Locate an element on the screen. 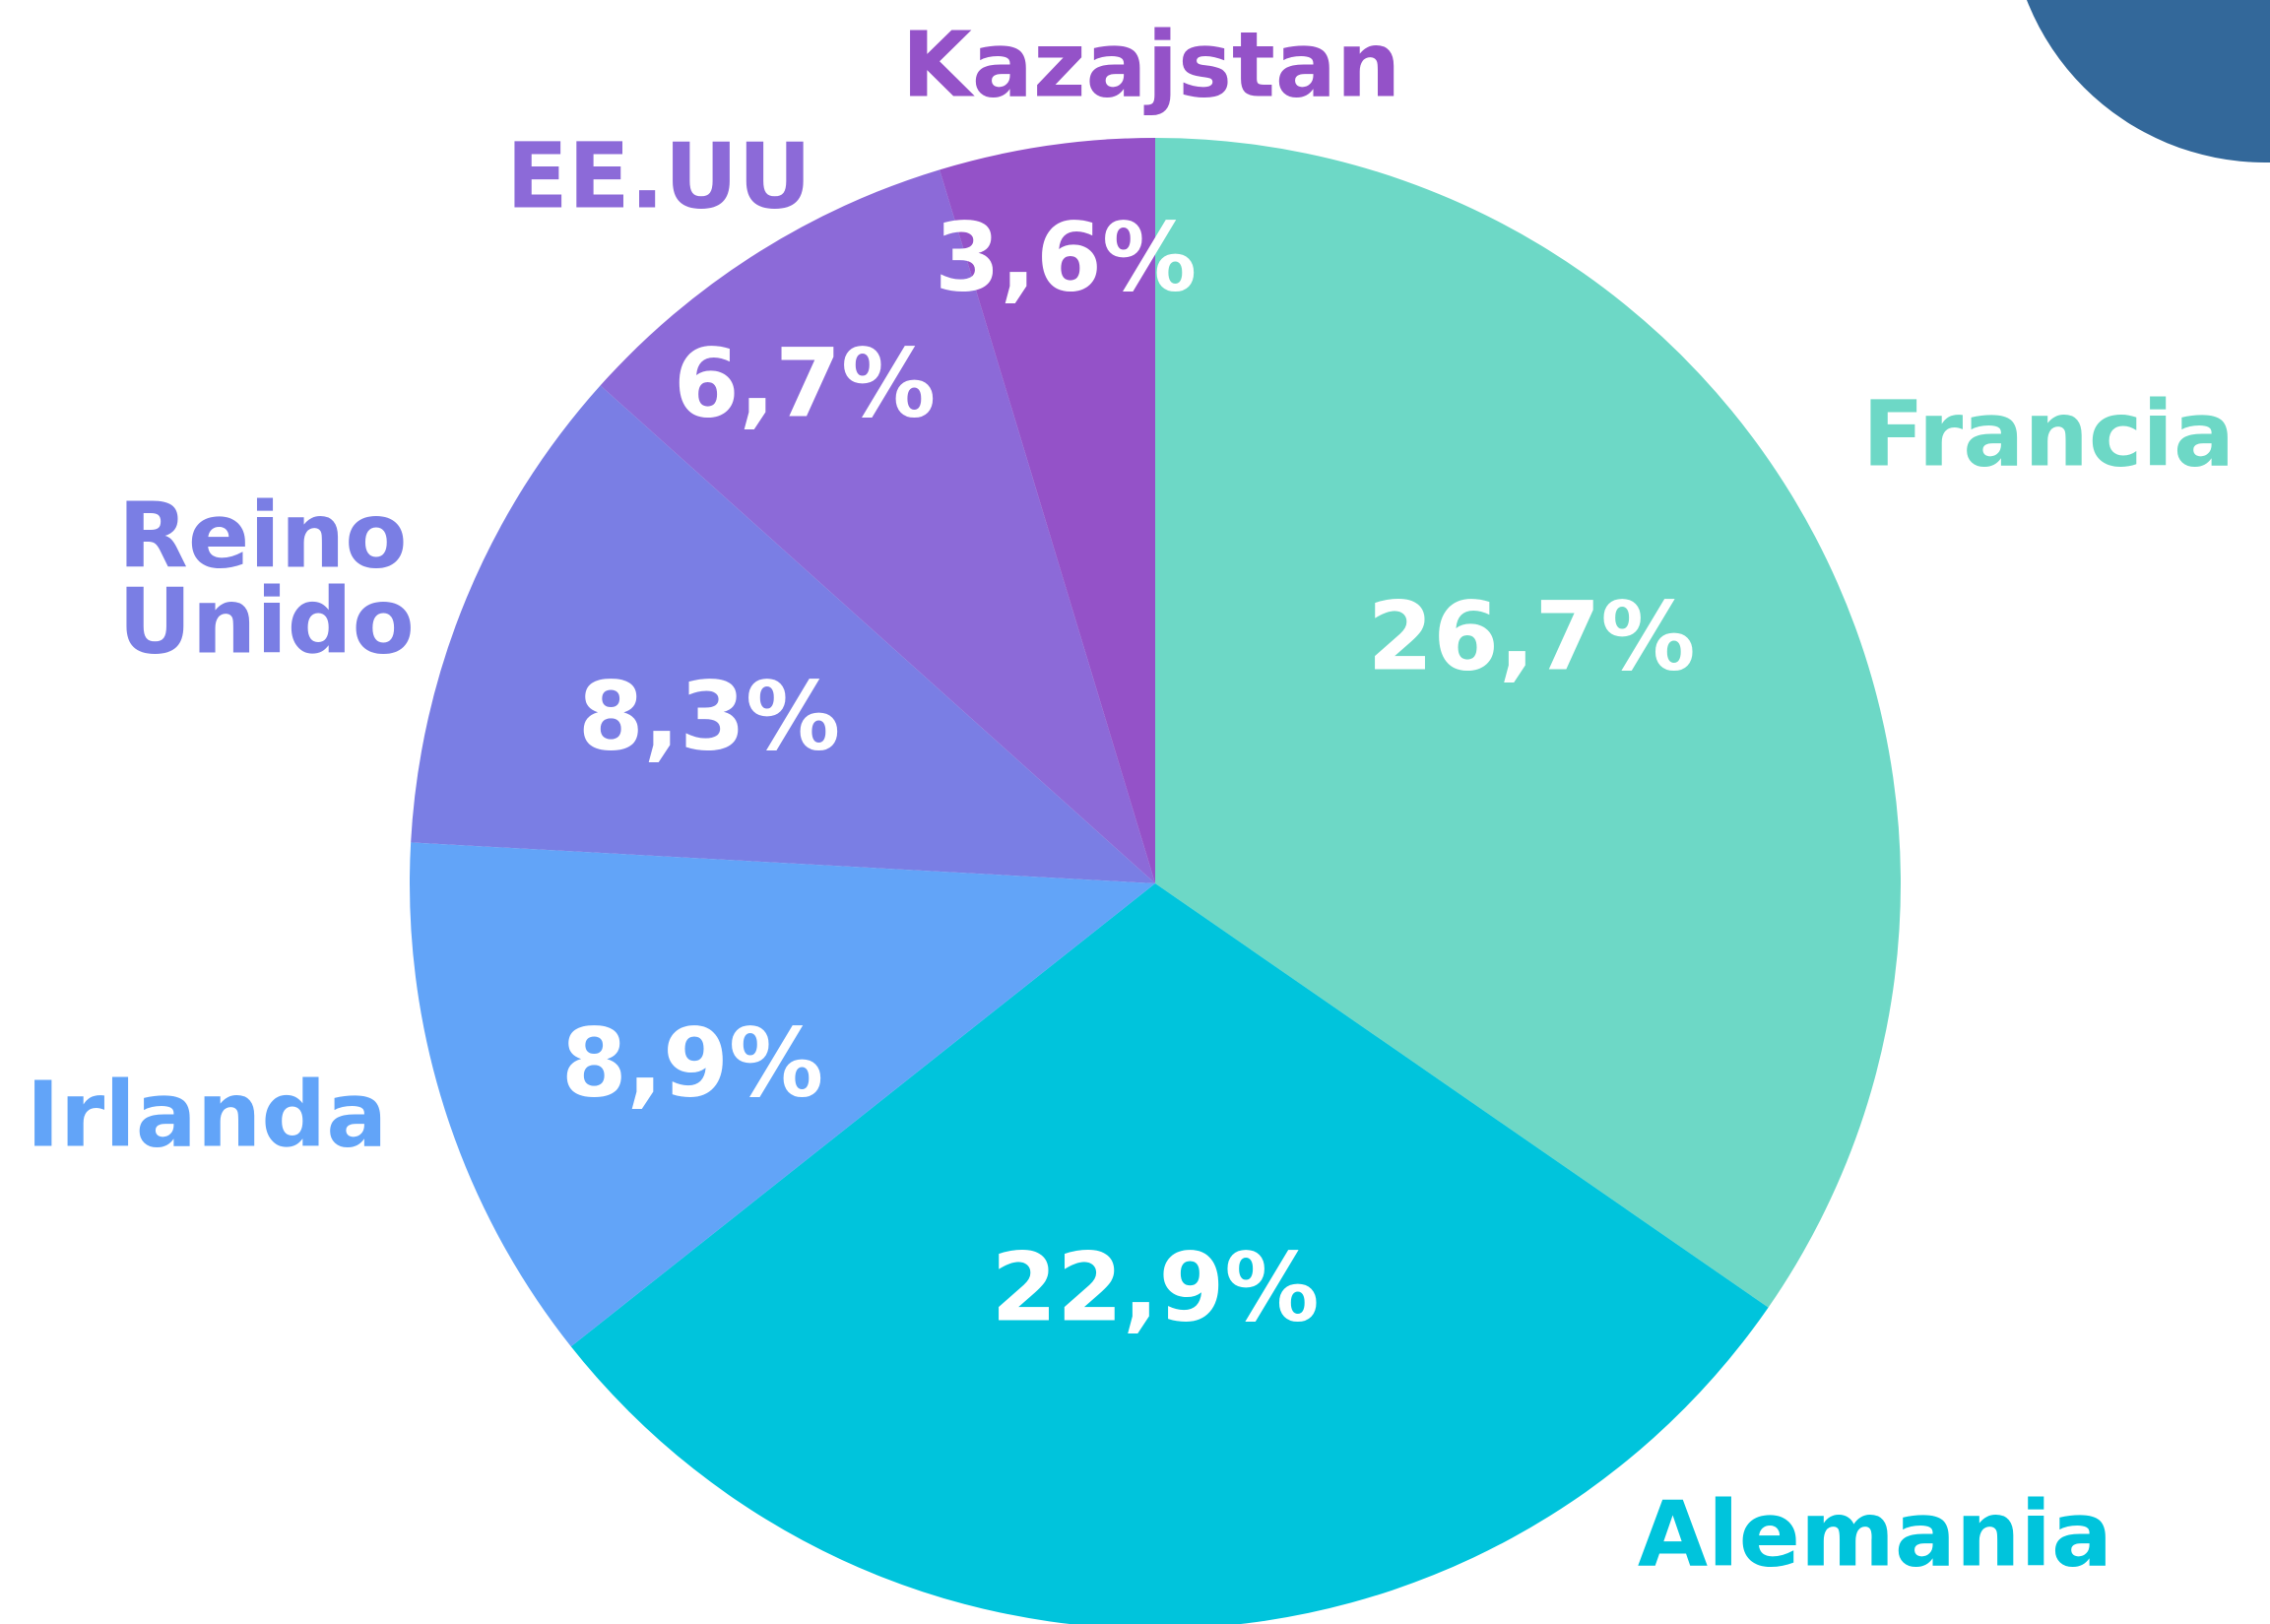 This screenshot has height=1624, width=2270. category-label: Alemania is located at coordinates (1875, 1535).